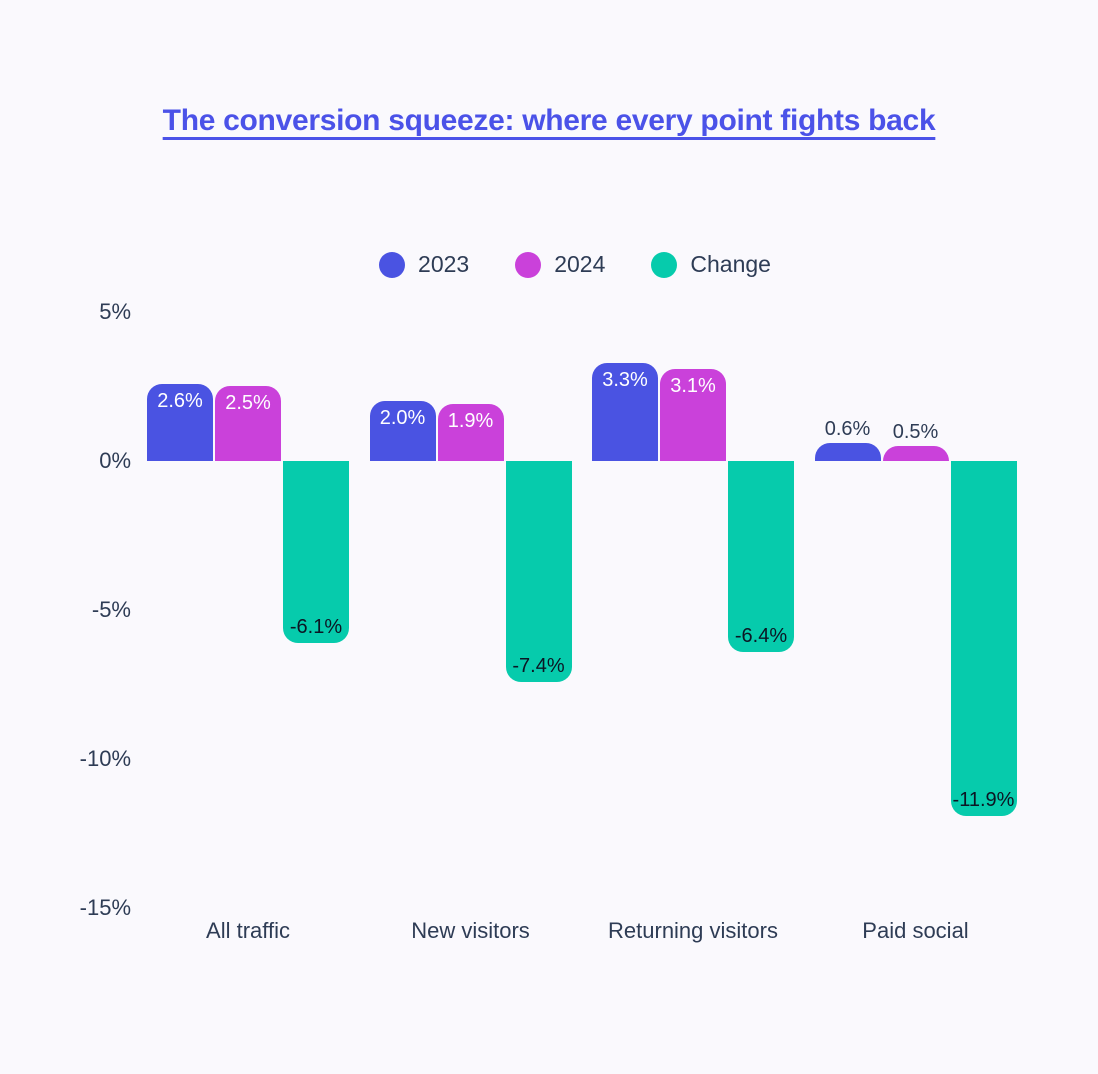 The image size is (1098, 1074). I want to click on legend-label: 2024, so click(580, 264).